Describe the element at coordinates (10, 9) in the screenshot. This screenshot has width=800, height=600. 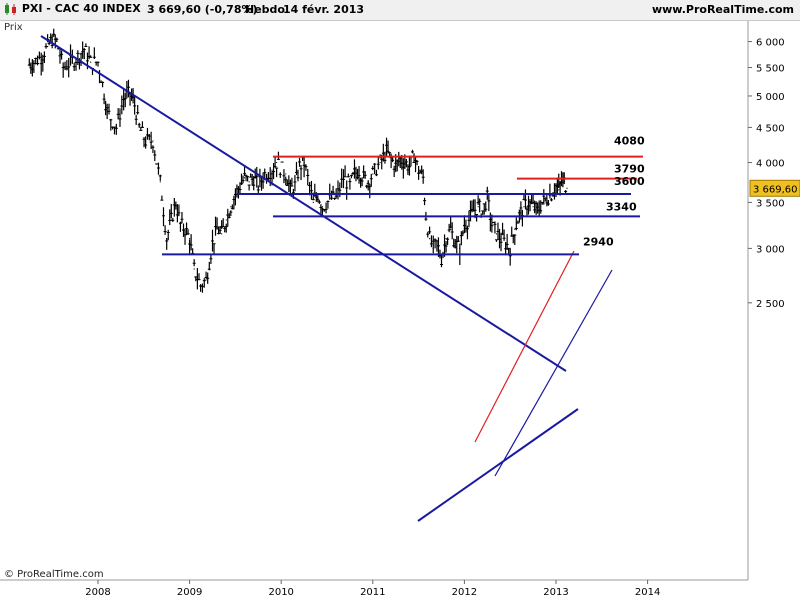
I see `candlestick-icon` at that location.